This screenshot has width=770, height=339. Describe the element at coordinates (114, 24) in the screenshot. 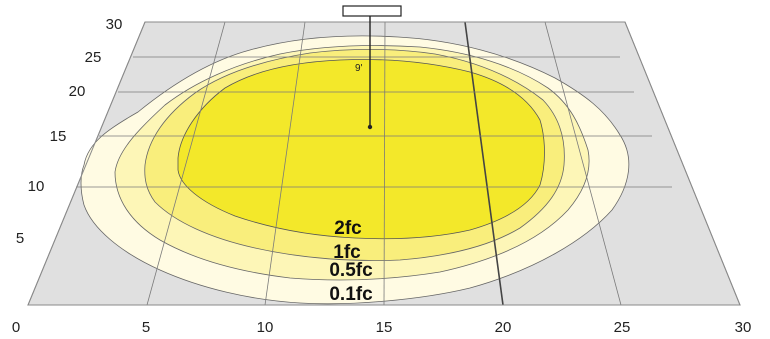

I see `y-tick: 30` at that location.